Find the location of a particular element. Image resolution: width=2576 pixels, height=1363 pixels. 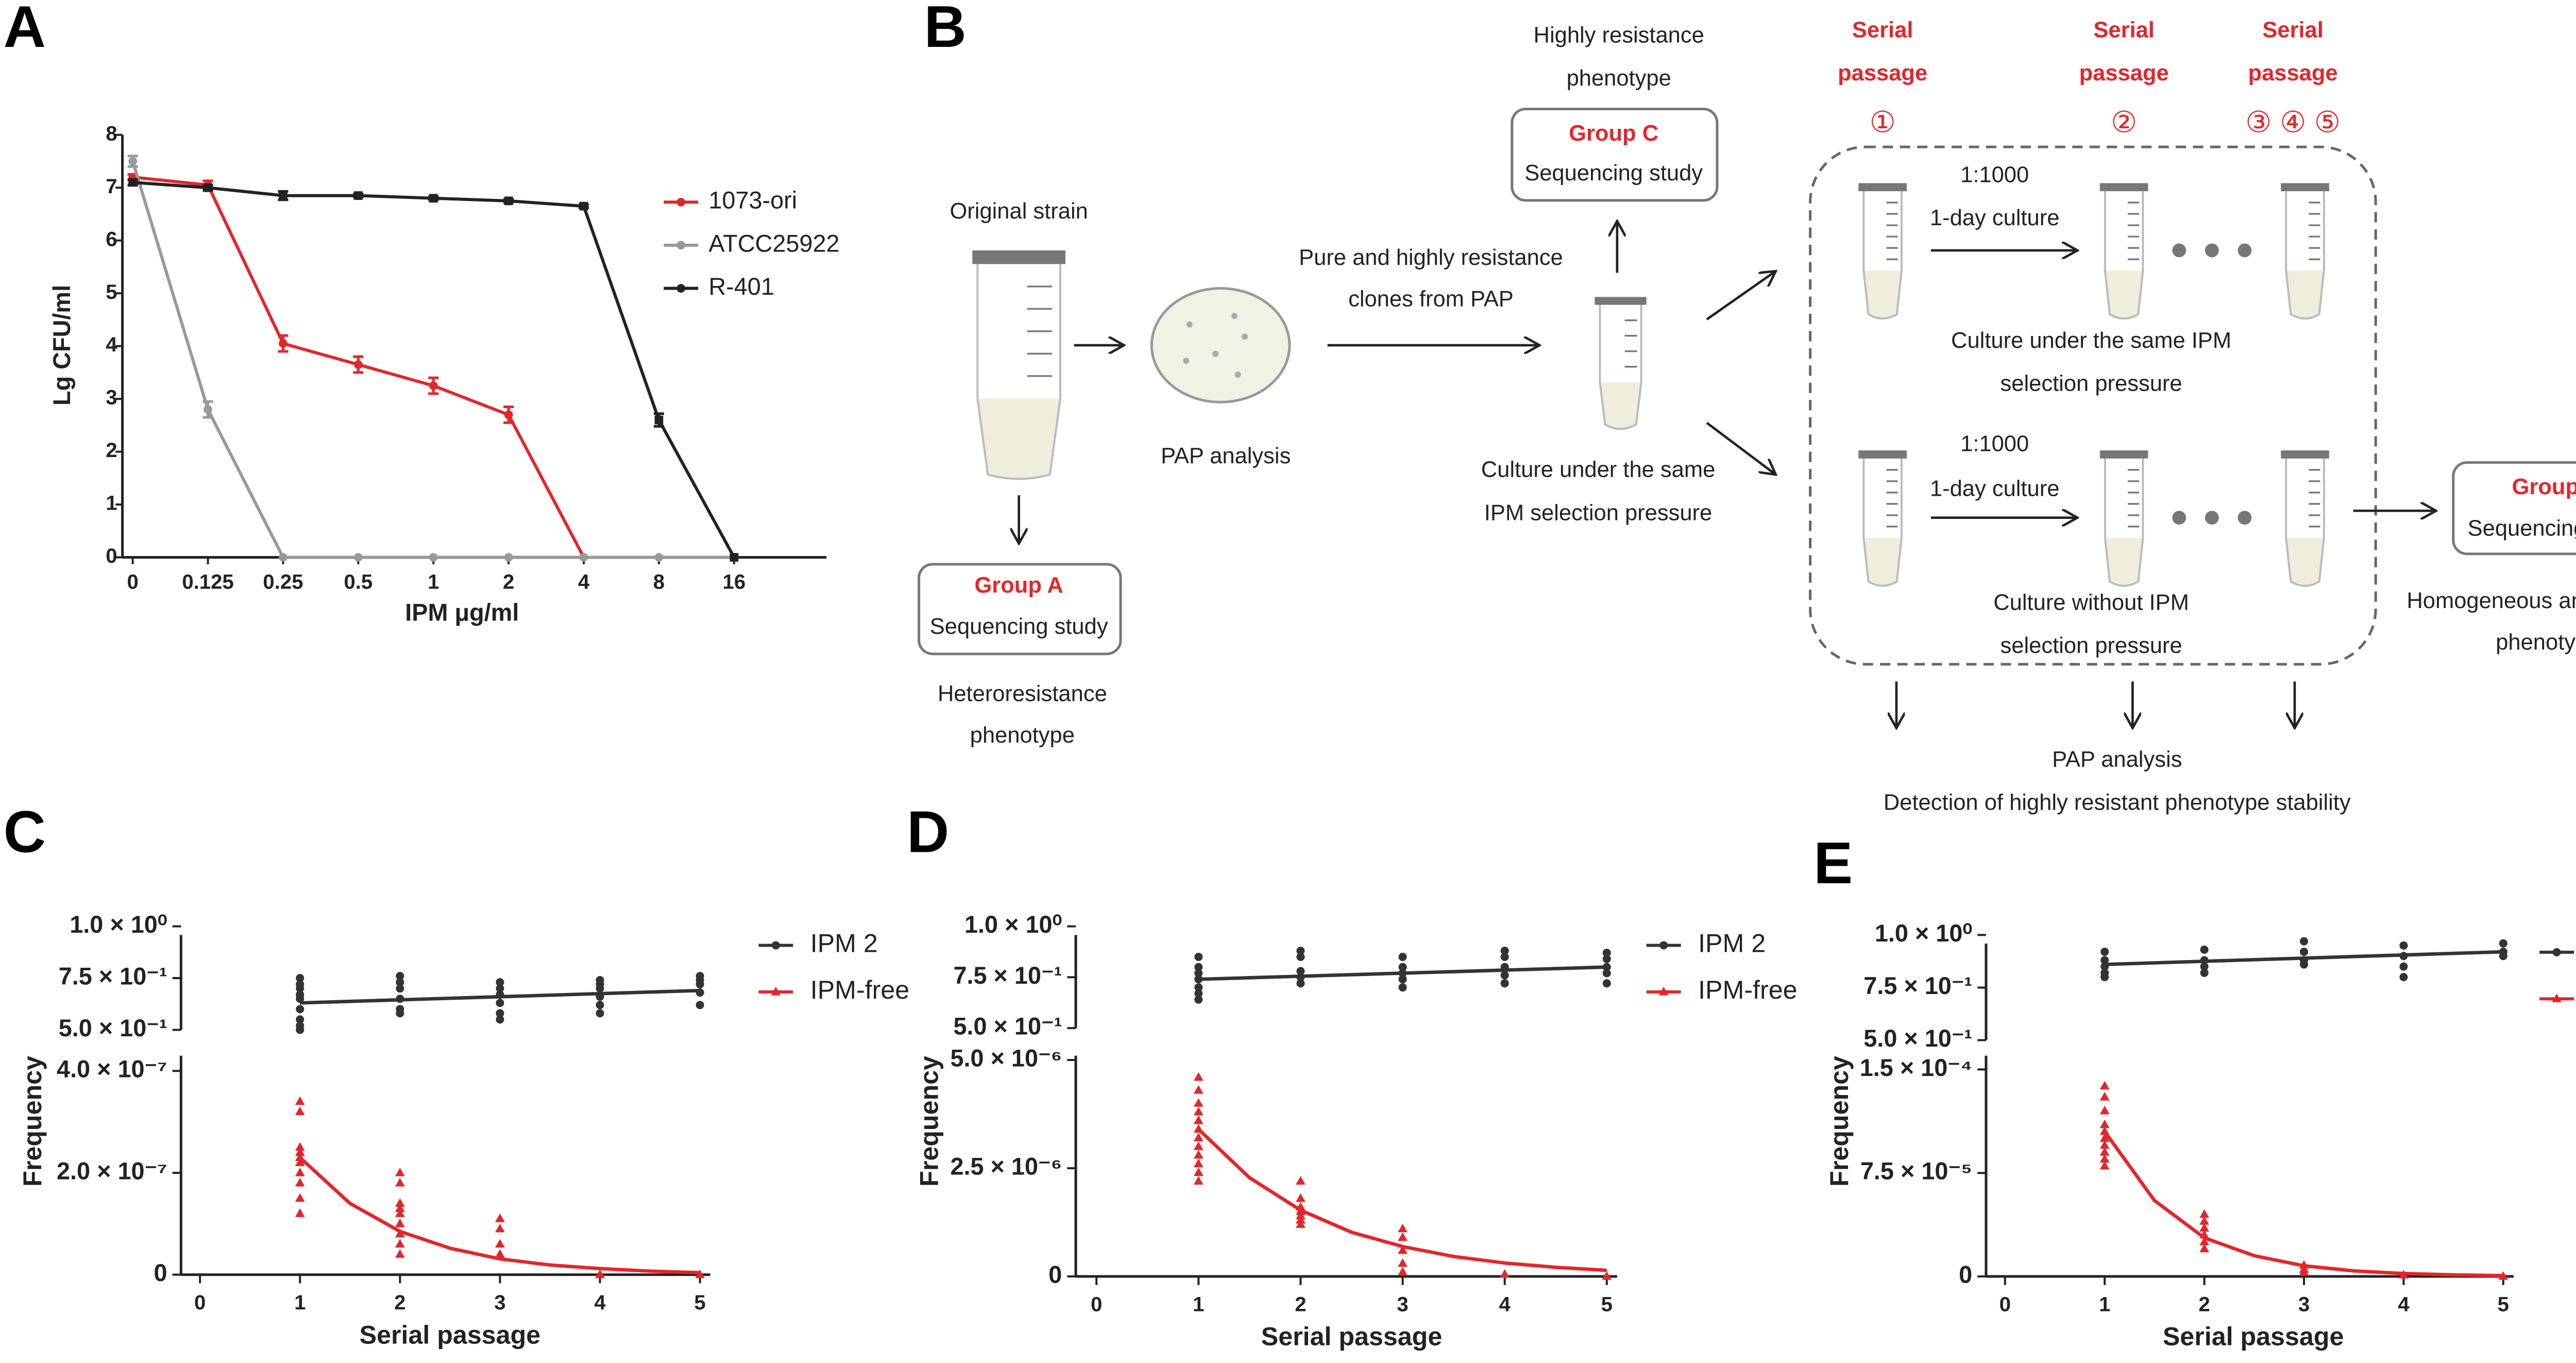

y-tick-label: 1.0 × 10⁰ is located at coordinates (118, 924).